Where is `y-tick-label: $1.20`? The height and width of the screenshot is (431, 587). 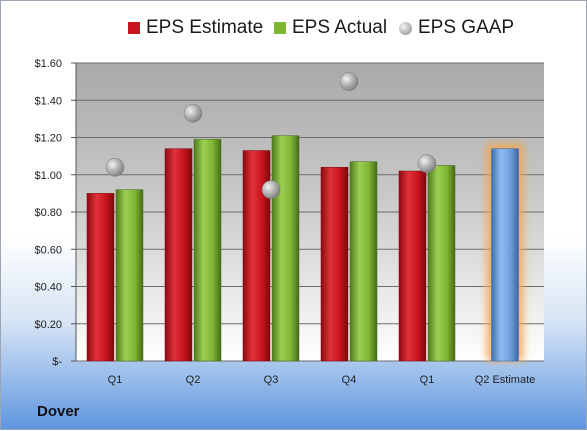
y-tick-label: $1.20 is located at coordinates (48, 139).